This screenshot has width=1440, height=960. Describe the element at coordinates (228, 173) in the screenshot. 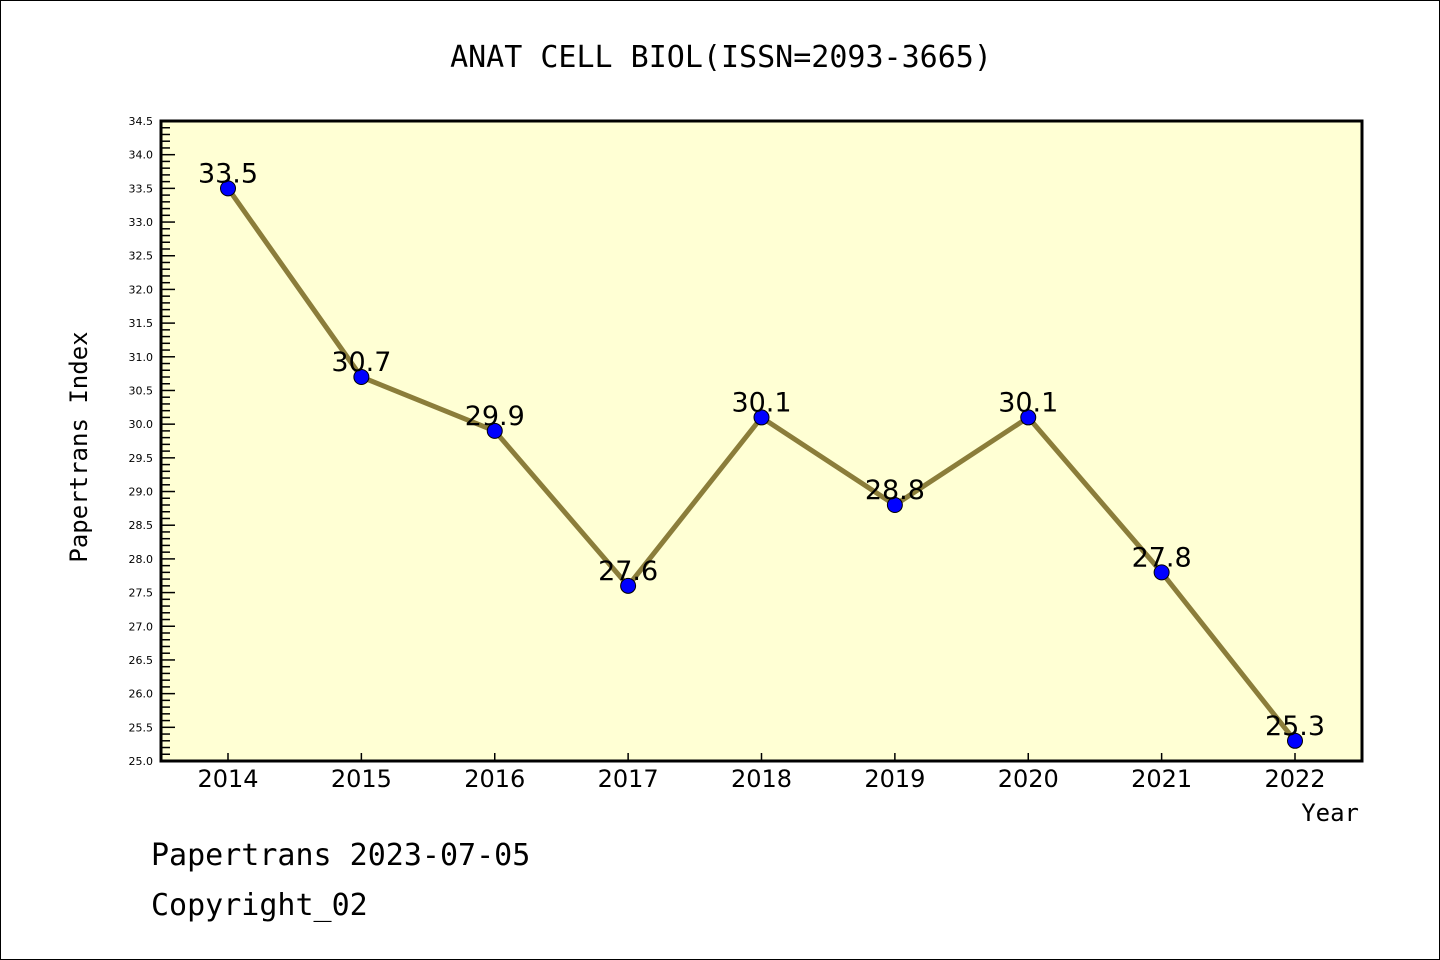

I see `data-label: 33.5` at that location.